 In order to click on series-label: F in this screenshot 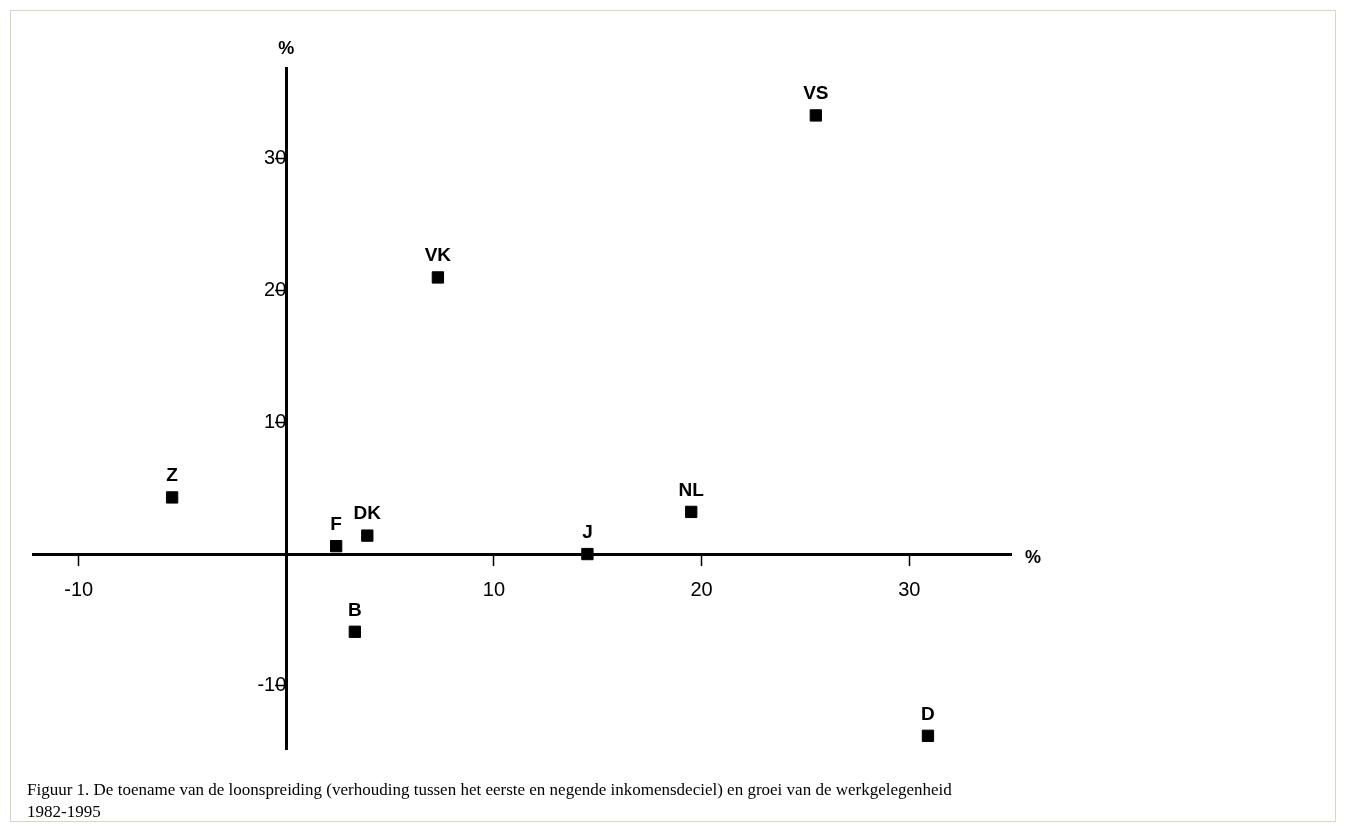, I will do `click(336, 523)`.